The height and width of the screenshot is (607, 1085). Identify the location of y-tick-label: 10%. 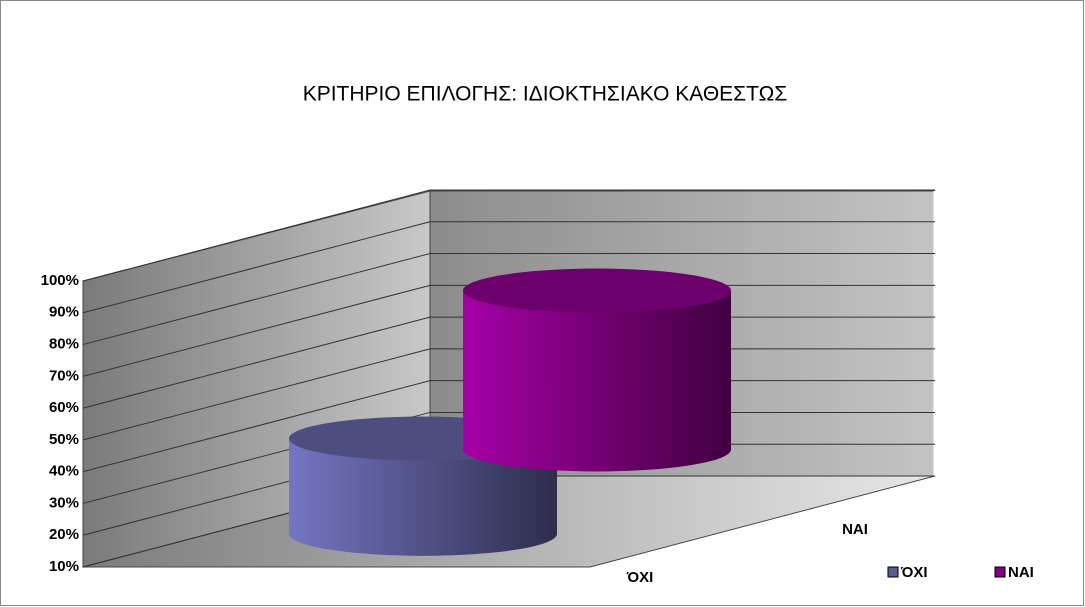
(64, 566).